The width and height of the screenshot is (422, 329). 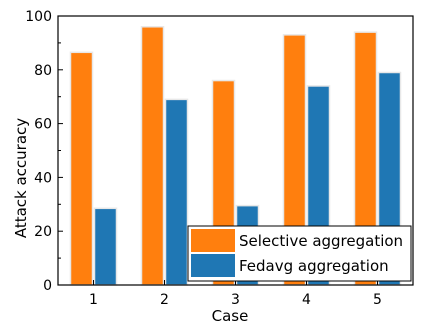 What do you see at coordinates (21, 178) in the screenshot?
I see `y-axis-label: Attack accuracy` at bounding box center [21, 178].